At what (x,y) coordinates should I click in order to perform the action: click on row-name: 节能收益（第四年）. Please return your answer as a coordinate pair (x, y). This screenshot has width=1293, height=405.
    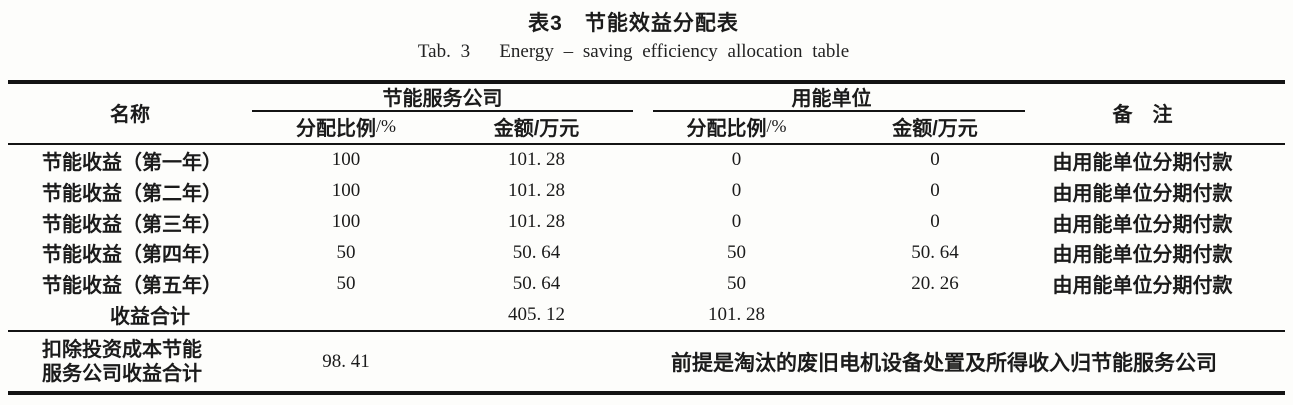
    Looking at the image, I should click on (132, 255).